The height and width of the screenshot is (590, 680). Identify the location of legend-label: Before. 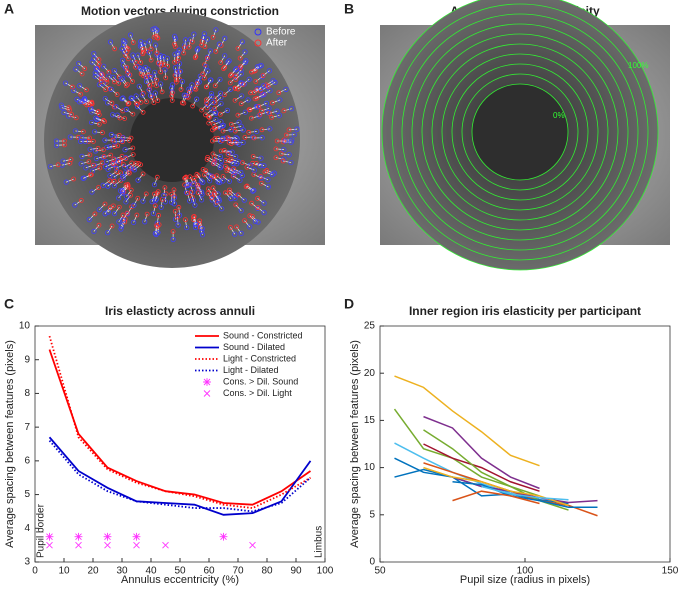
(281, 32).